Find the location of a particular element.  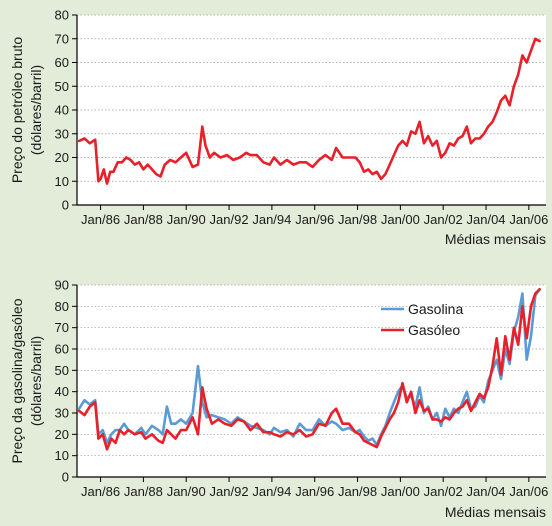

y-axis-label: Preço do petróleo bruto is located at coordinates (17, 110).